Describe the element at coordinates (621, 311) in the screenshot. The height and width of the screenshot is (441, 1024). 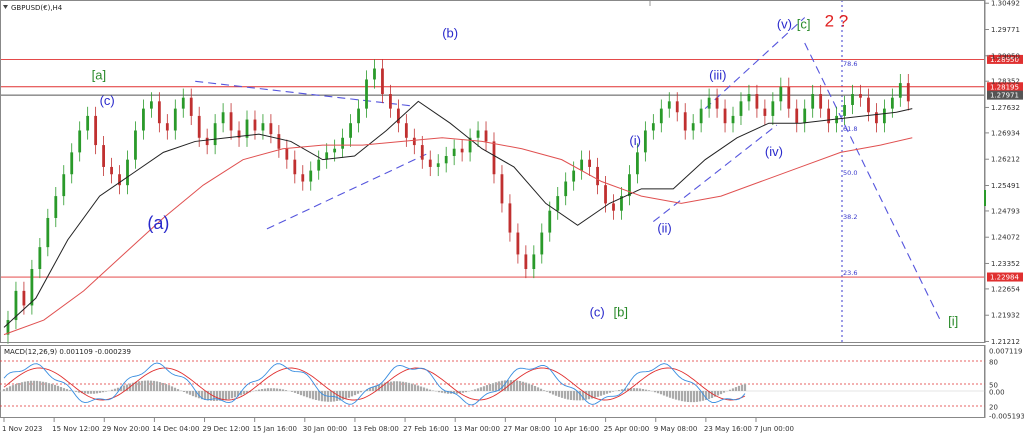
I see `wave-label: [b]` at that location.